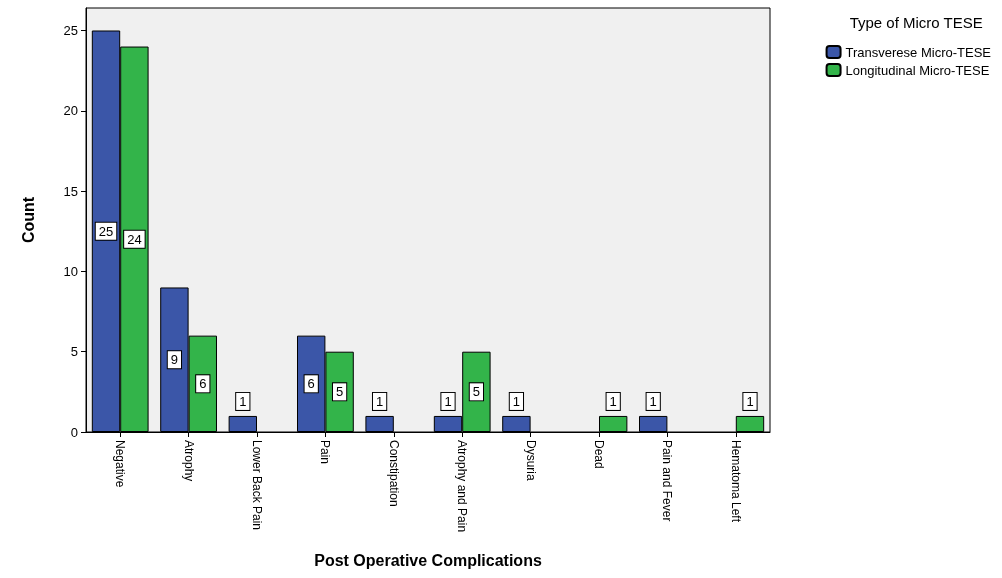  Describe the element at coordinates (462, 486) in the screenshot. I see `x-tick-label: Atrophy and Pain` at that location.